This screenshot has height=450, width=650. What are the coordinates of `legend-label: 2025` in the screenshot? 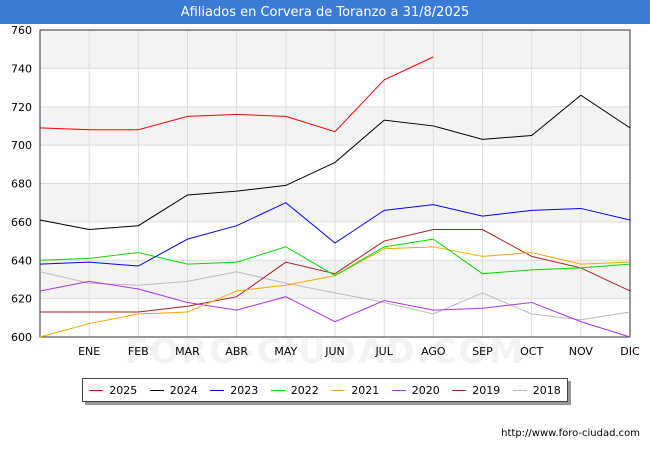 It's located at (123, 390).